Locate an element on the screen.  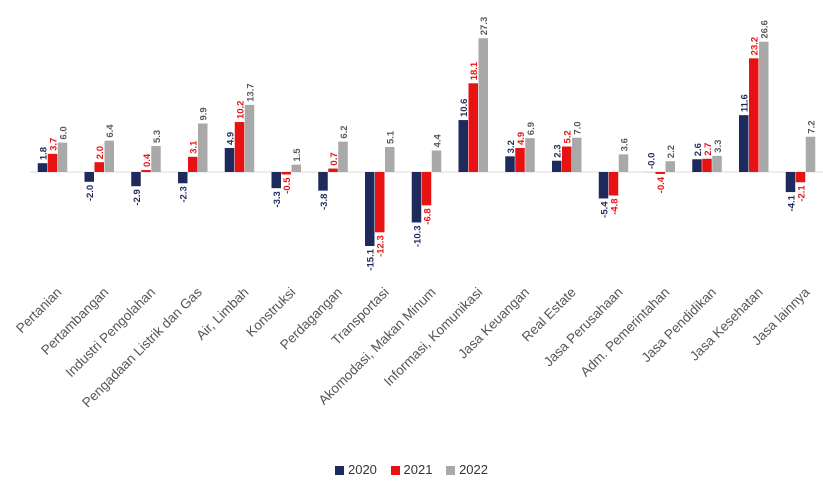
bar-2022-jasa-perusahaan is located at coordinates (623, 163).